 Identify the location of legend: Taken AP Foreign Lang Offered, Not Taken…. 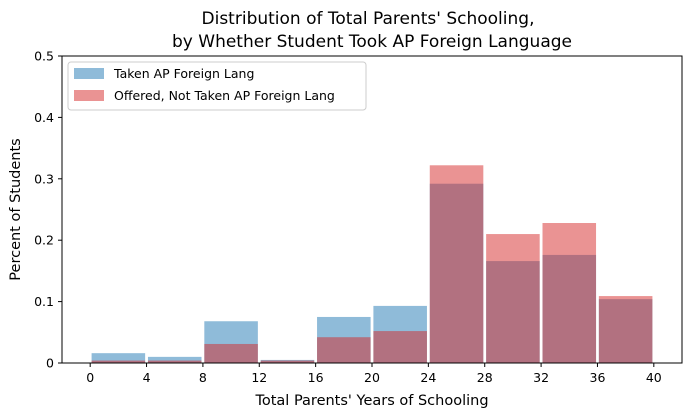
(217, 86).